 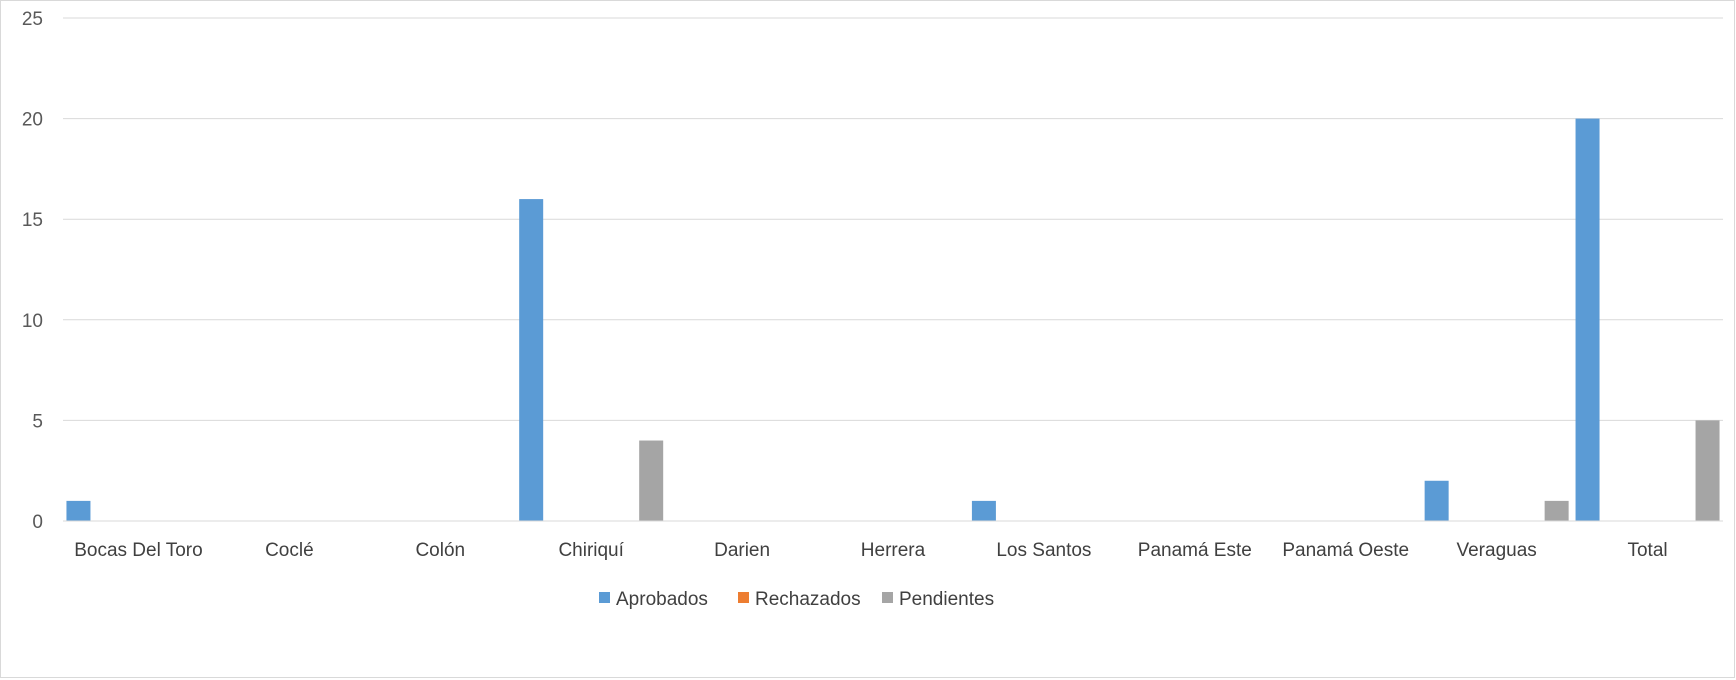 What do you see at coordinates (32, 19) in the screenshot?
I see `y-tick-label: 25` at bounding box center [32, 19].